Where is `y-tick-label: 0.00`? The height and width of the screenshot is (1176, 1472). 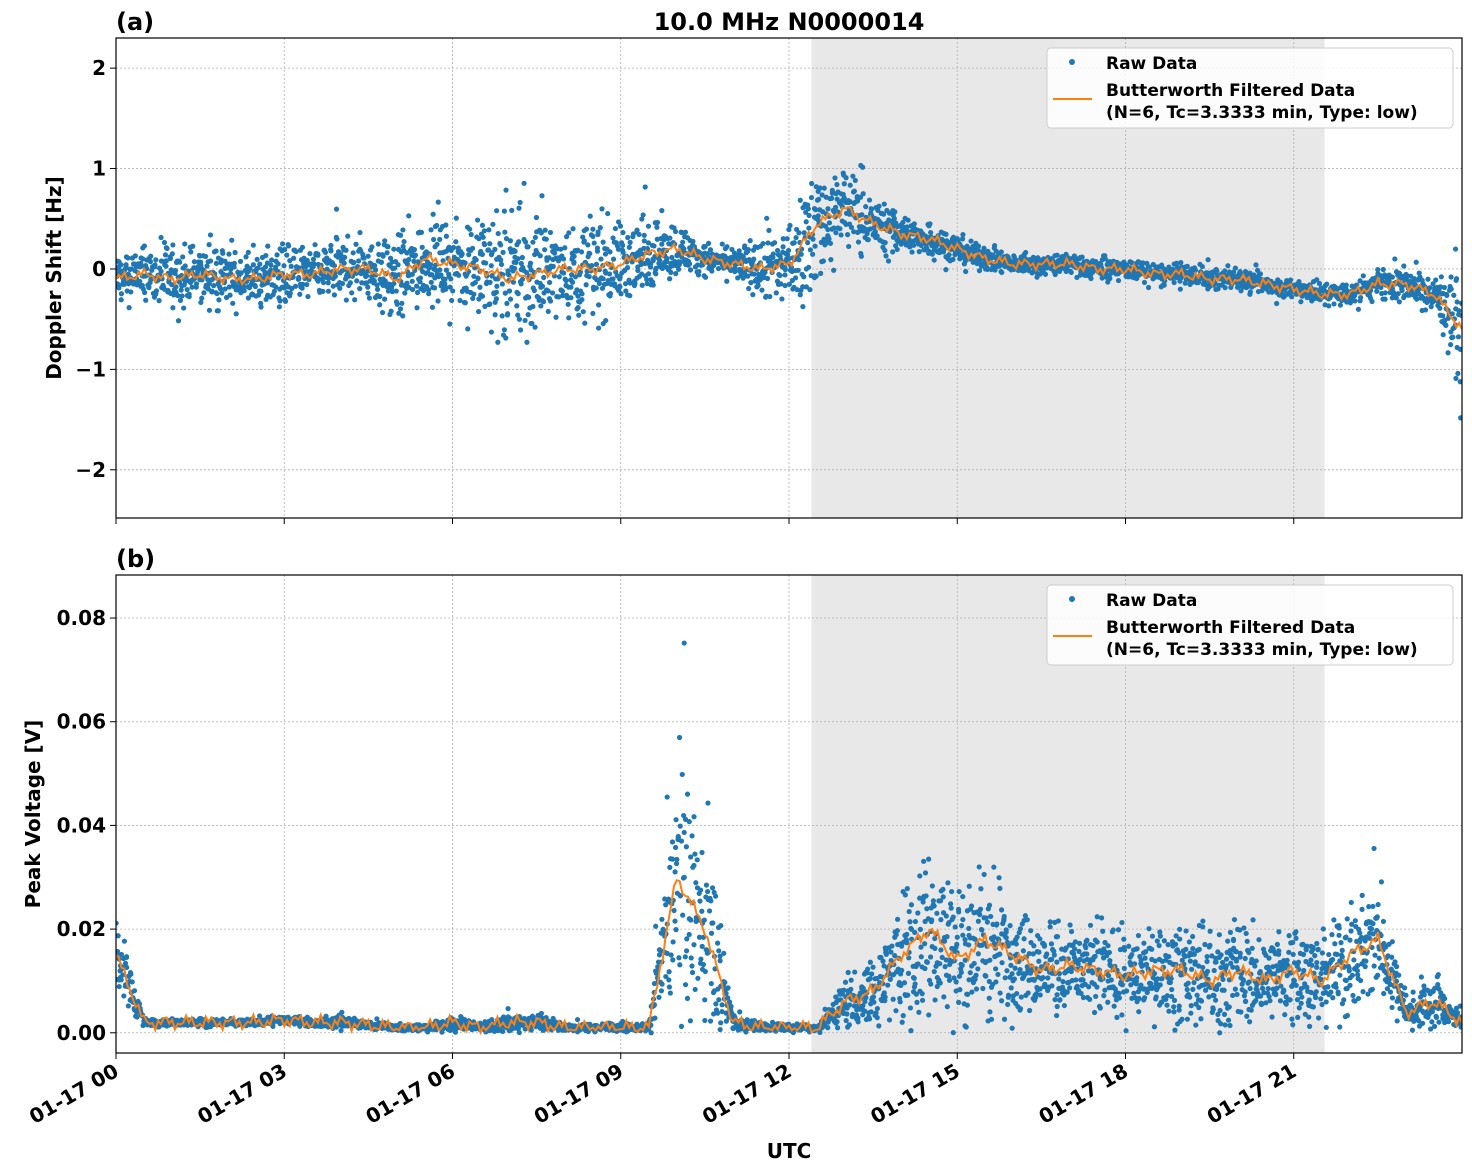 y-tick-label: 0.00 is located at coordinates (81, 1033).